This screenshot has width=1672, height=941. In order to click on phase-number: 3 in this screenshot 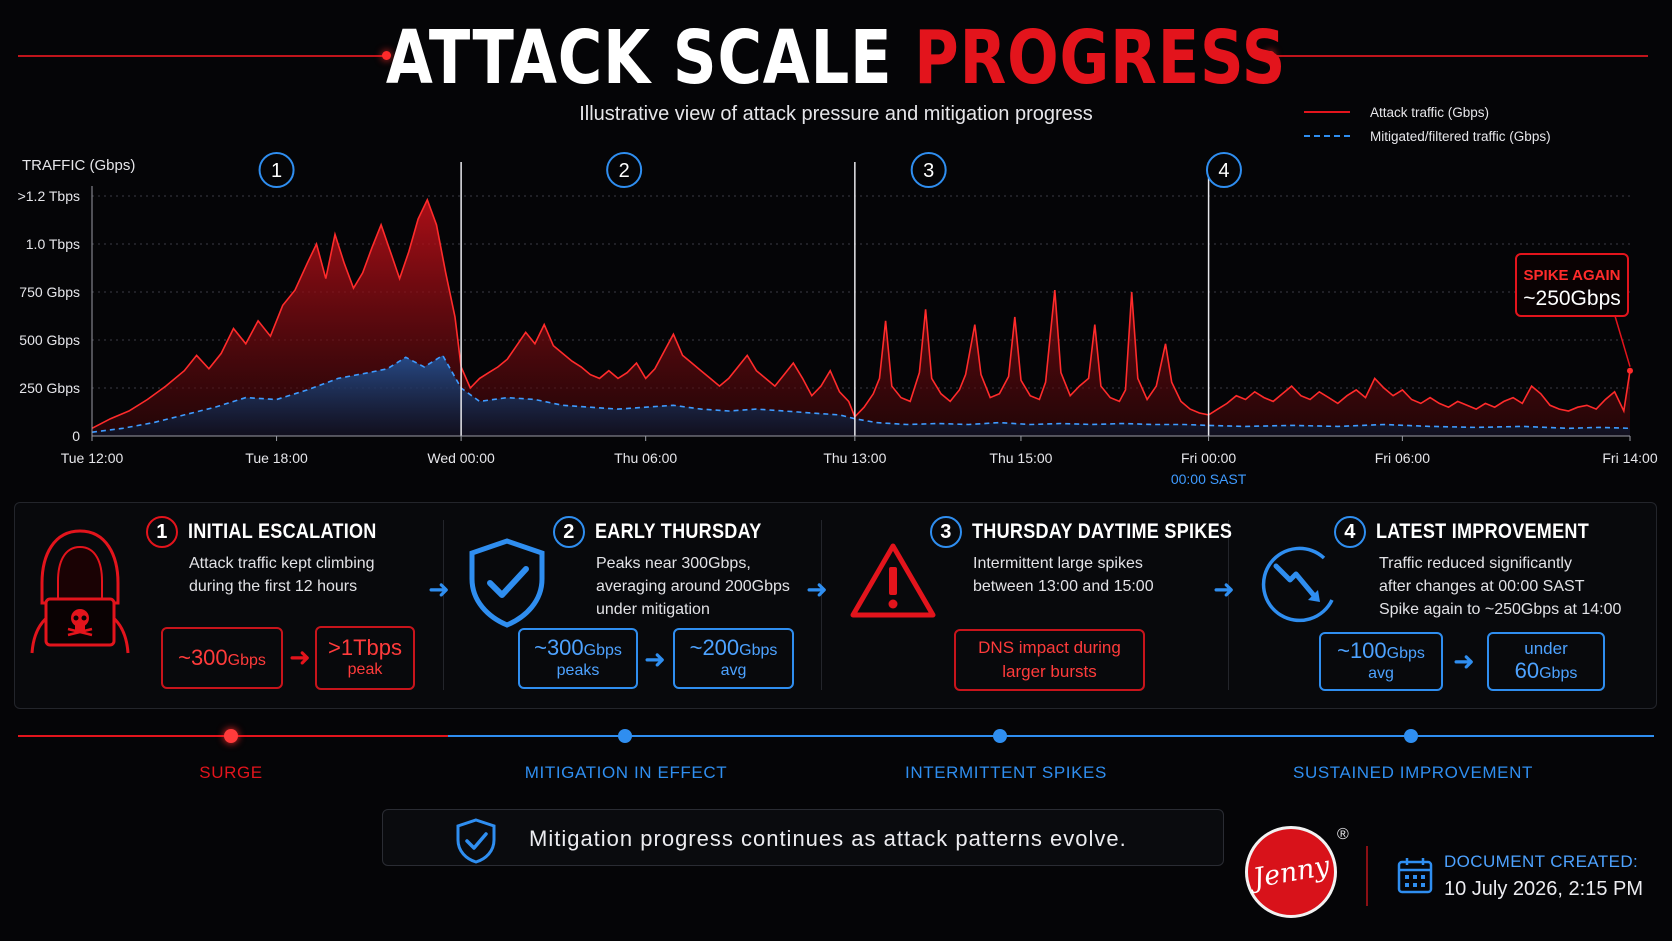, I will do `click(928, 171)`.